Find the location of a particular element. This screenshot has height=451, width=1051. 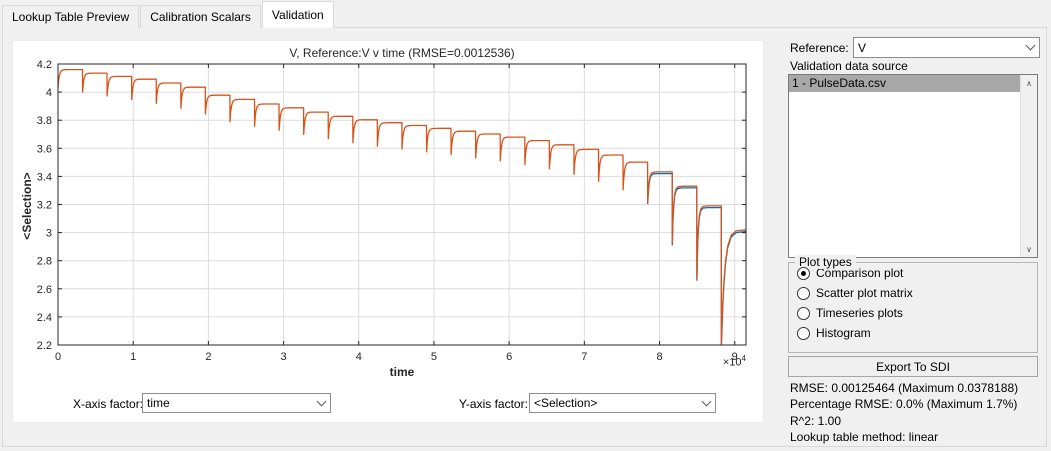

plot-types-legend: Plot types is located at coordinates (825, 262).